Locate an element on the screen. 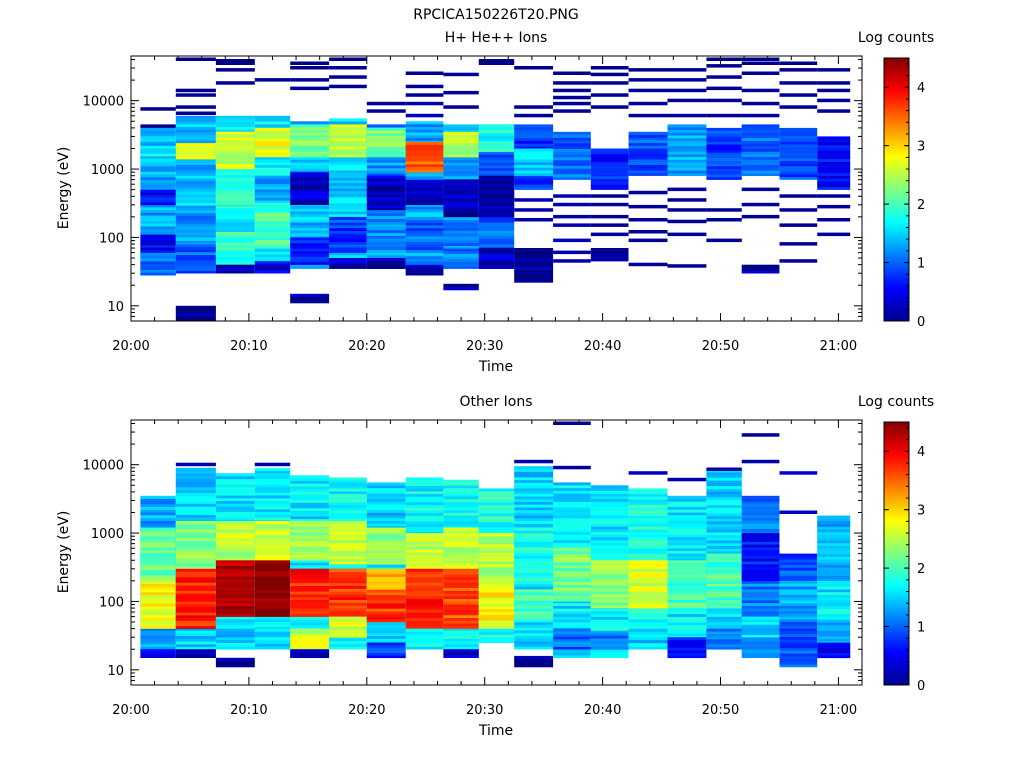 This screenshot has height=768, width=1024. colorbar-tick-label: 3 is located at coordinates (921, 147).